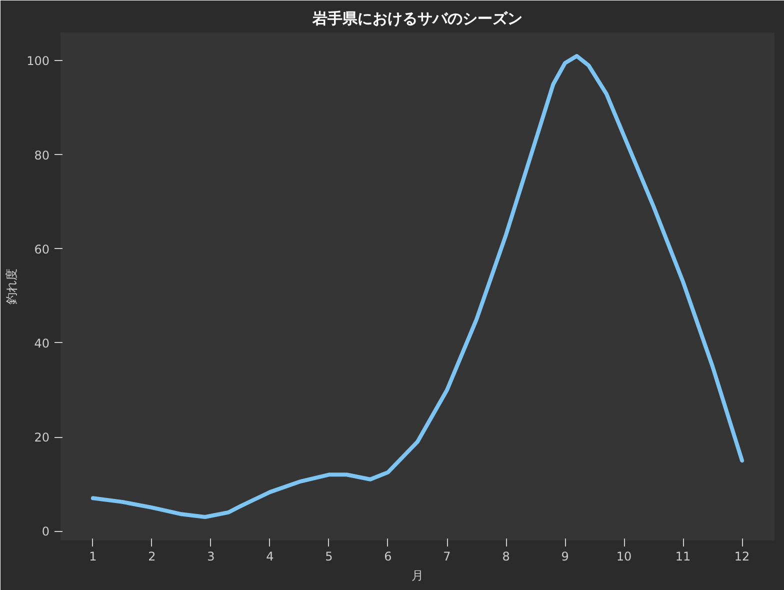 The image size is (784, 590). Describe the element at coordinates (447, 557) in the screenshot. I see `x-tick-label: 7` at that location.